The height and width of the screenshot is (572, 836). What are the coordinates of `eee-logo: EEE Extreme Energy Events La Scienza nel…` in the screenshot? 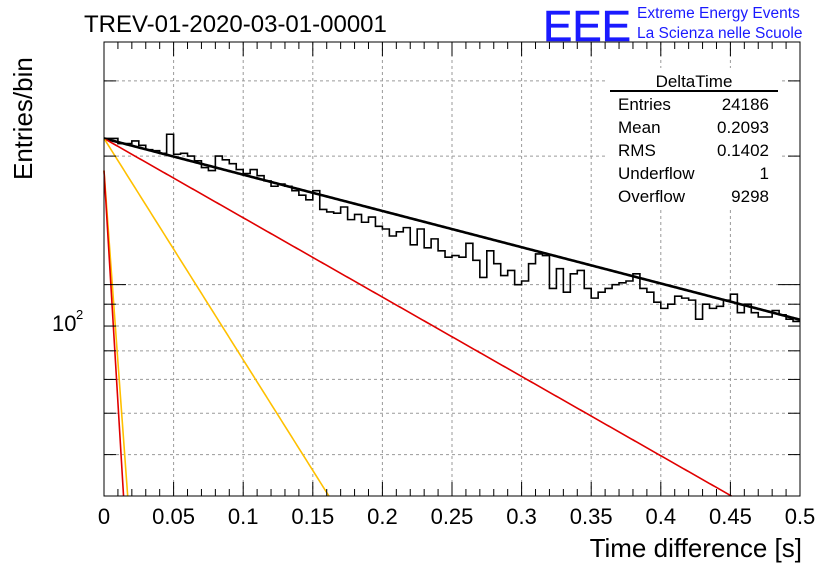 It's located at (673, 27).